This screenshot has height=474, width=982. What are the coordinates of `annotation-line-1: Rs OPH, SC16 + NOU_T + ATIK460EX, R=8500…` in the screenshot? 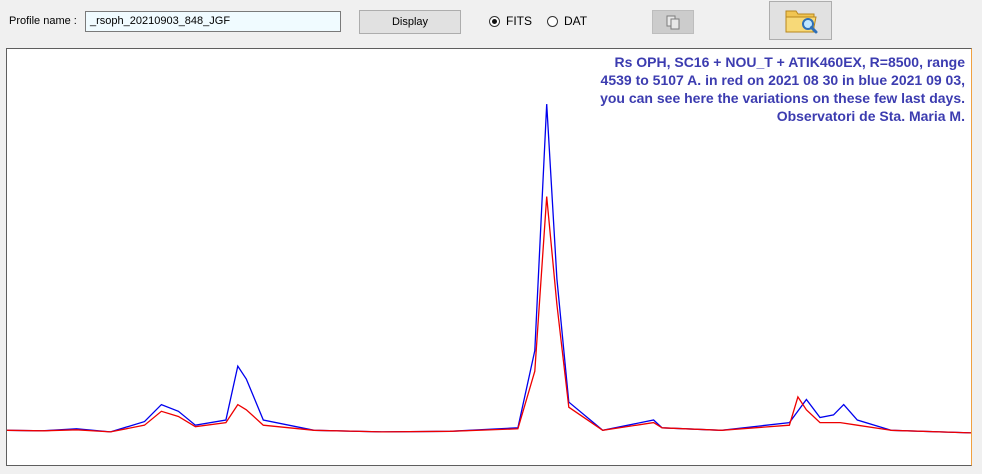 It's located at (789, 62).